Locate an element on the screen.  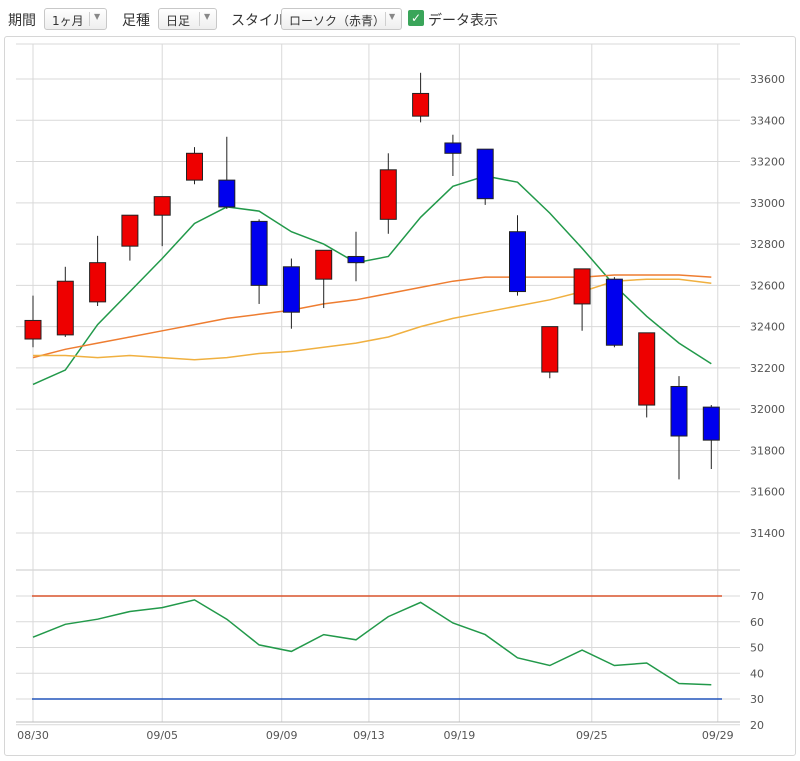
style-select-value: ローソク（赤青） is located at coordinates (337, 21).